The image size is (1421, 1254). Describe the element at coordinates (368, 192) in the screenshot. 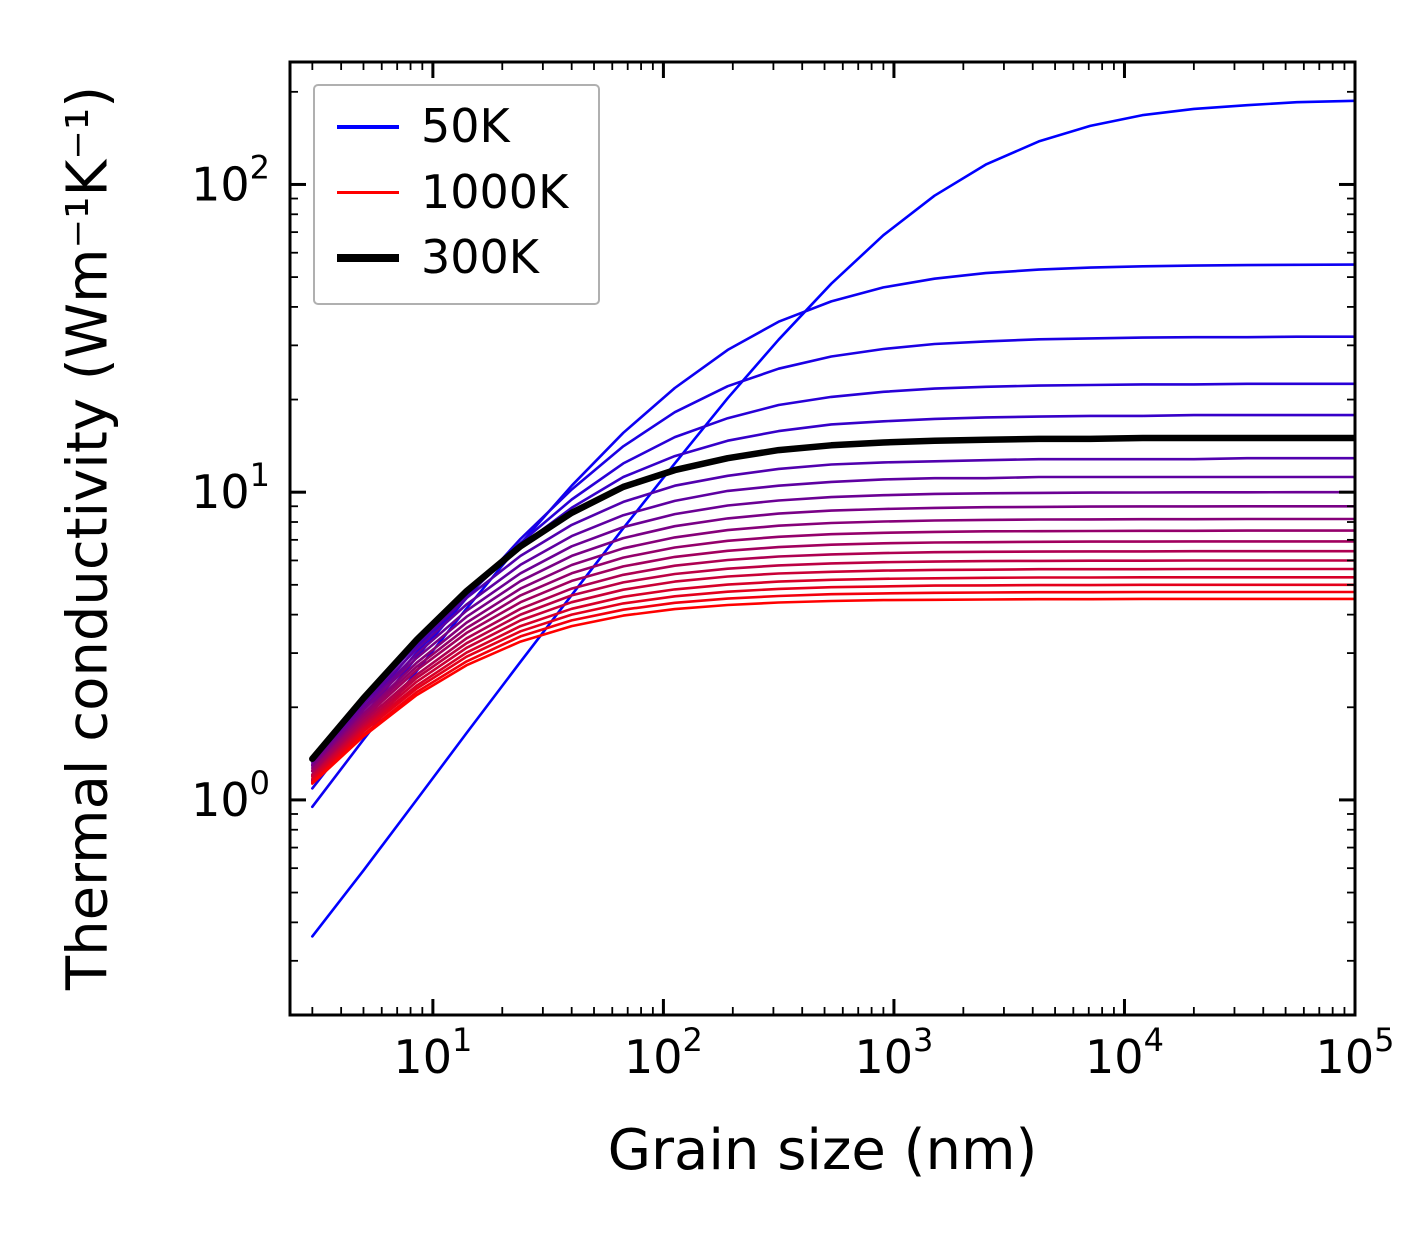

I see `legend-line-1000k-icon` at that location.